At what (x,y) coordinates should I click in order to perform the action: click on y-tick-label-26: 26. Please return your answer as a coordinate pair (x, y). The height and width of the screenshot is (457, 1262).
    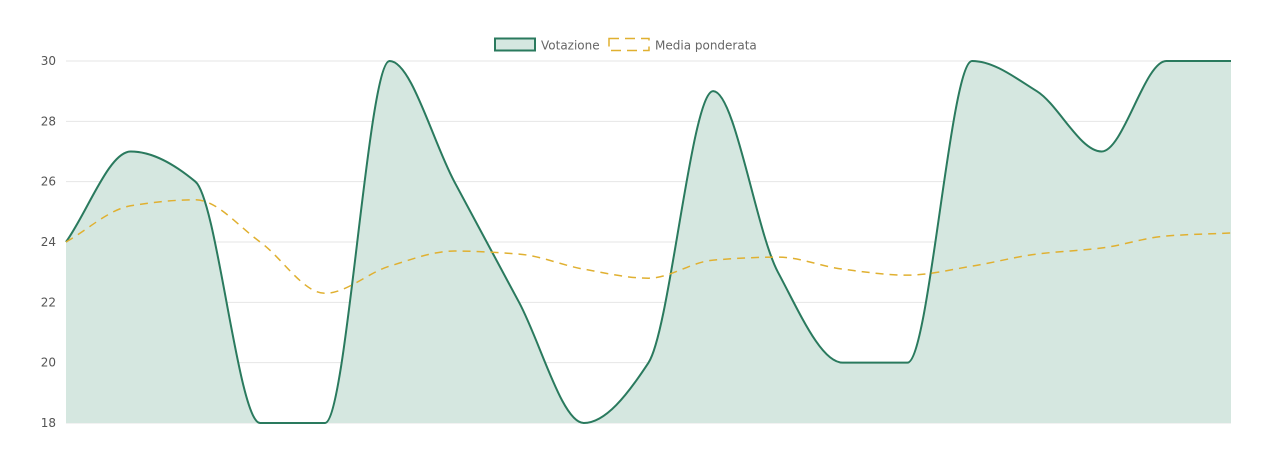
    Looking at the image, I should click on (48, 182).